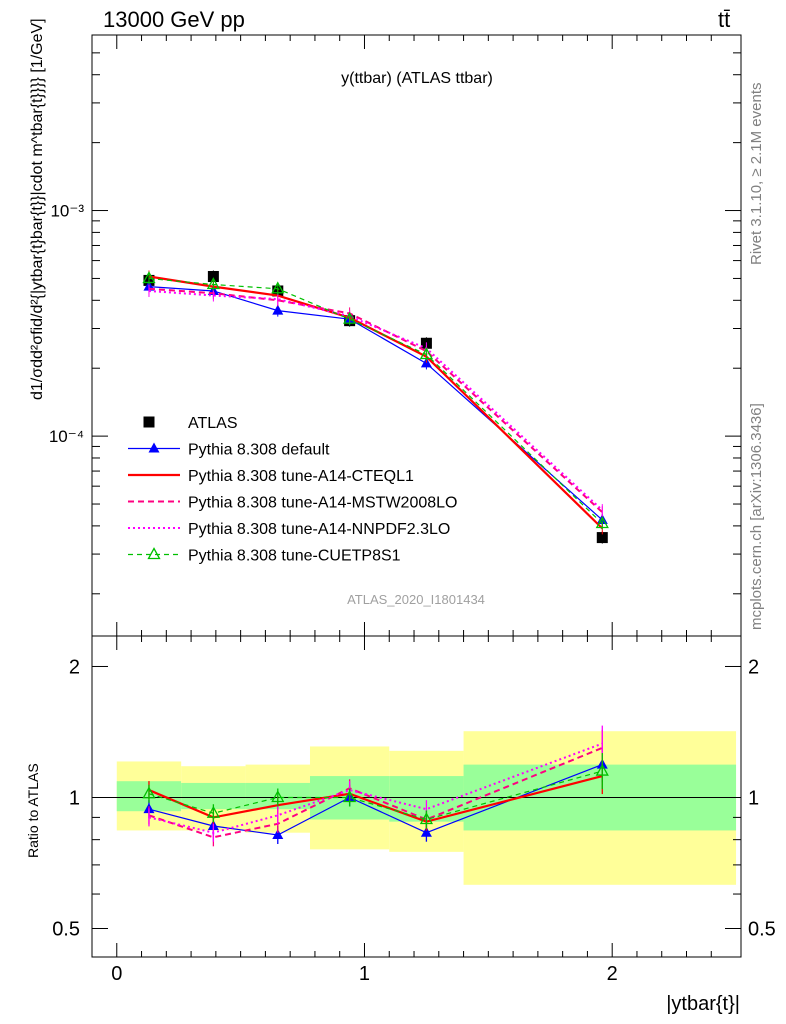  I want to click on x-tick-labels: 0 1 2, so click(364, 974).